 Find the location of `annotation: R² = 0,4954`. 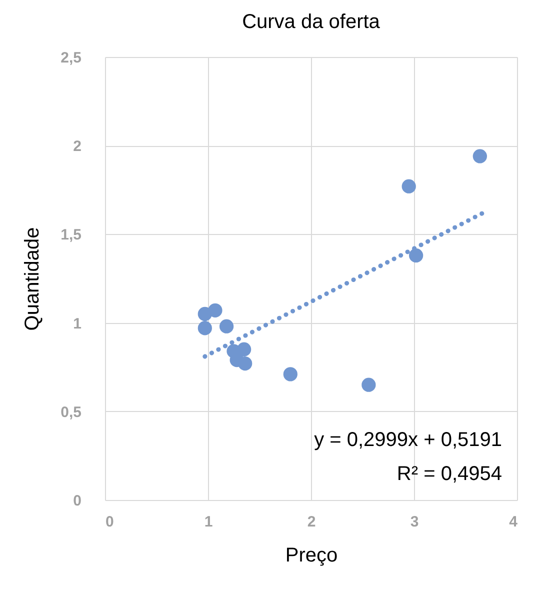

annotation: R² = 0,4954 is located at coordinates (449, 474).